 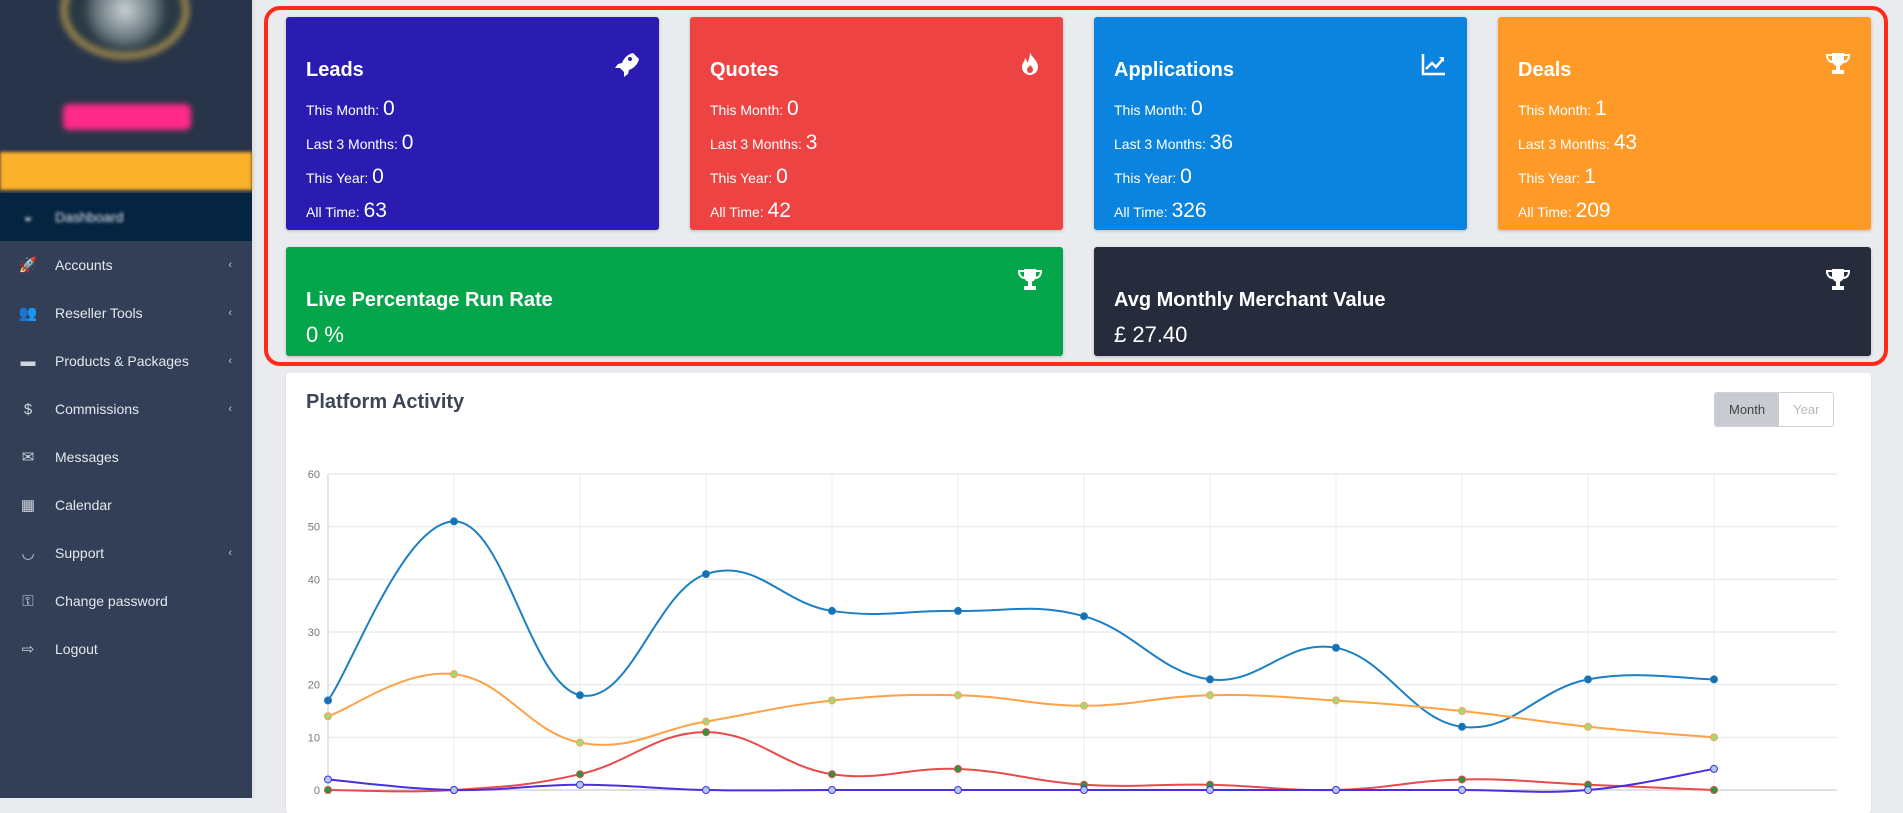 What do you see at coordinates (99, 313) in the screenshot?
I see `sidebar-item-label: Reseller Tools` at bounding box center [99, 313].